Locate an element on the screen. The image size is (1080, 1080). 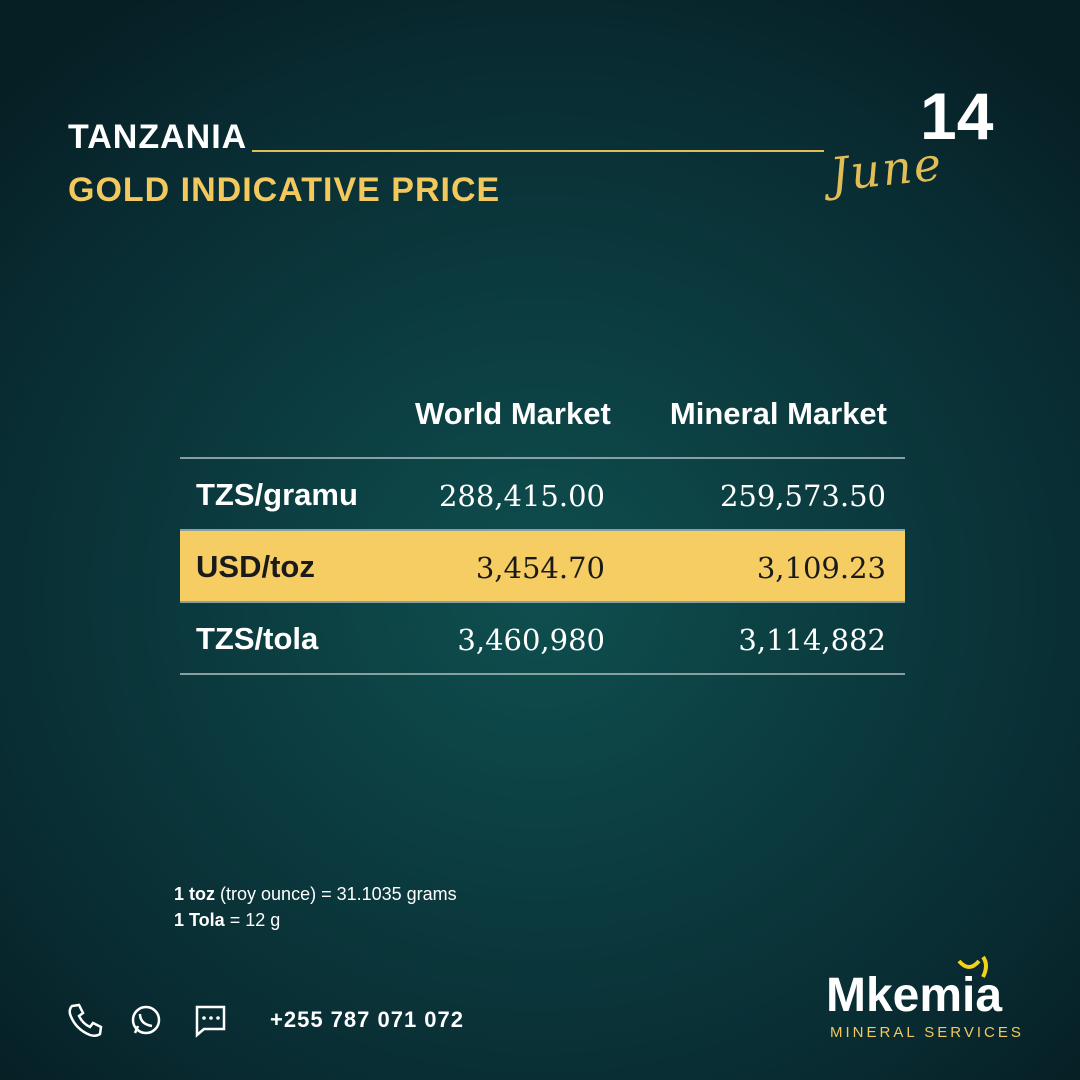
table-row: TZS/tola 3,460,980 3,114,882 is located at coordinates (542, 637).